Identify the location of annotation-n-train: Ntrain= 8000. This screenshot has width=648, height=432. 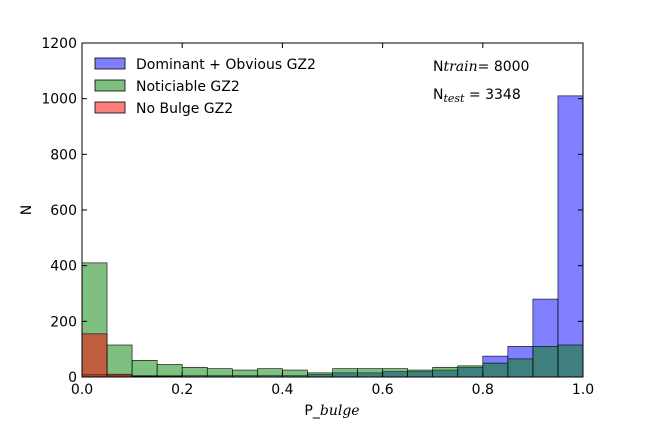
(481, 67).